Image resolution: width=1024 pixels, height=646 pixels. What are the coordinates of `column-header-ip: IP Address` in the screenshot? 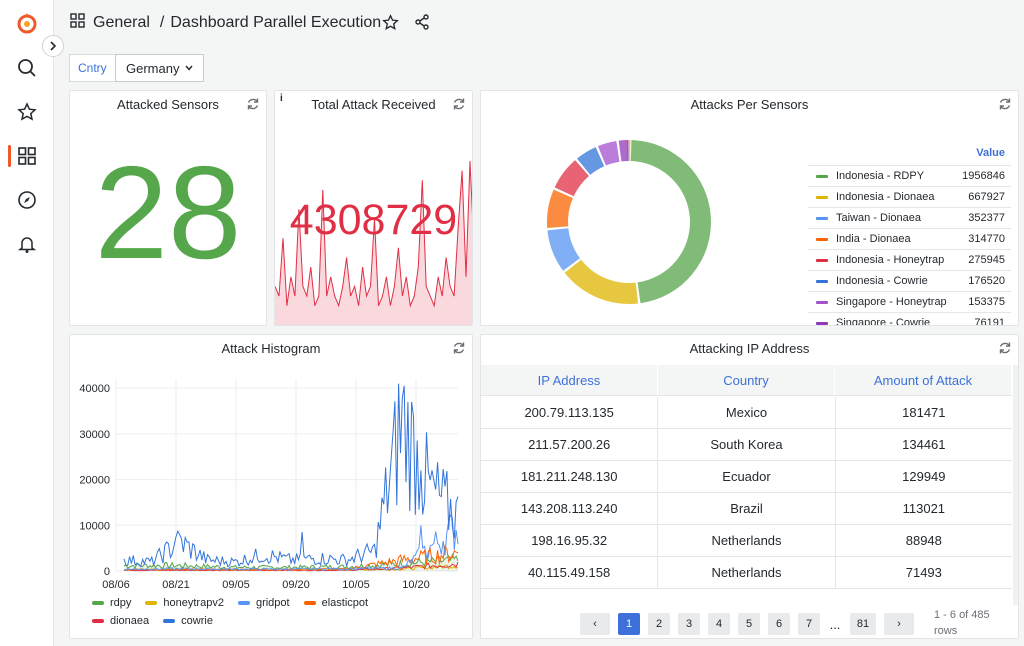 It's located at (569, 380).